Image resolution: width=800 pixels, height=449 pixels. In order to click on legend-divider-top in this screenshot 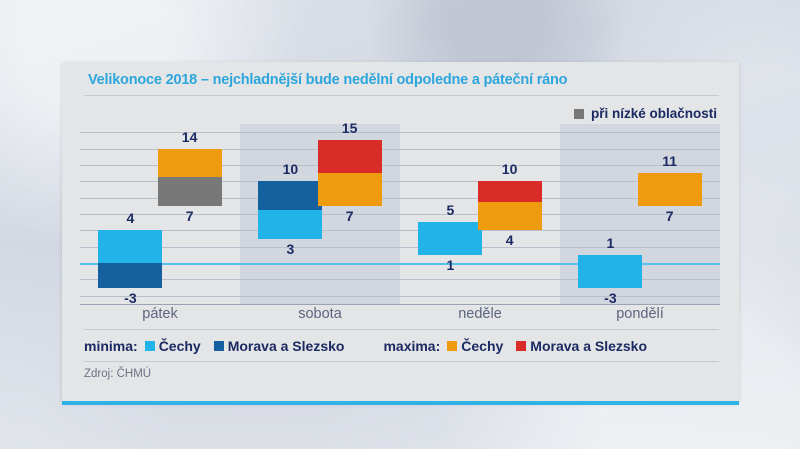, I will do `click(401, 329)`.